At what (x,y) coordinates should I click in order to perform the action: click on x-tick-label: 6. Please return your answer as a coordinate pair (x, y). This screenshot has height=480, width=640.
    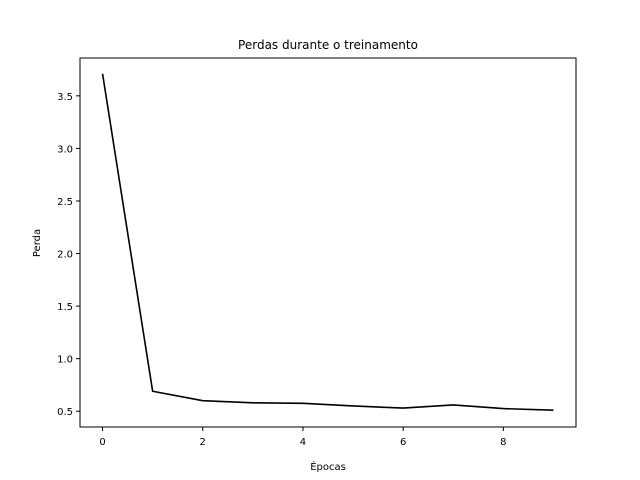
    Looking at the image, I should click on (403, 442).